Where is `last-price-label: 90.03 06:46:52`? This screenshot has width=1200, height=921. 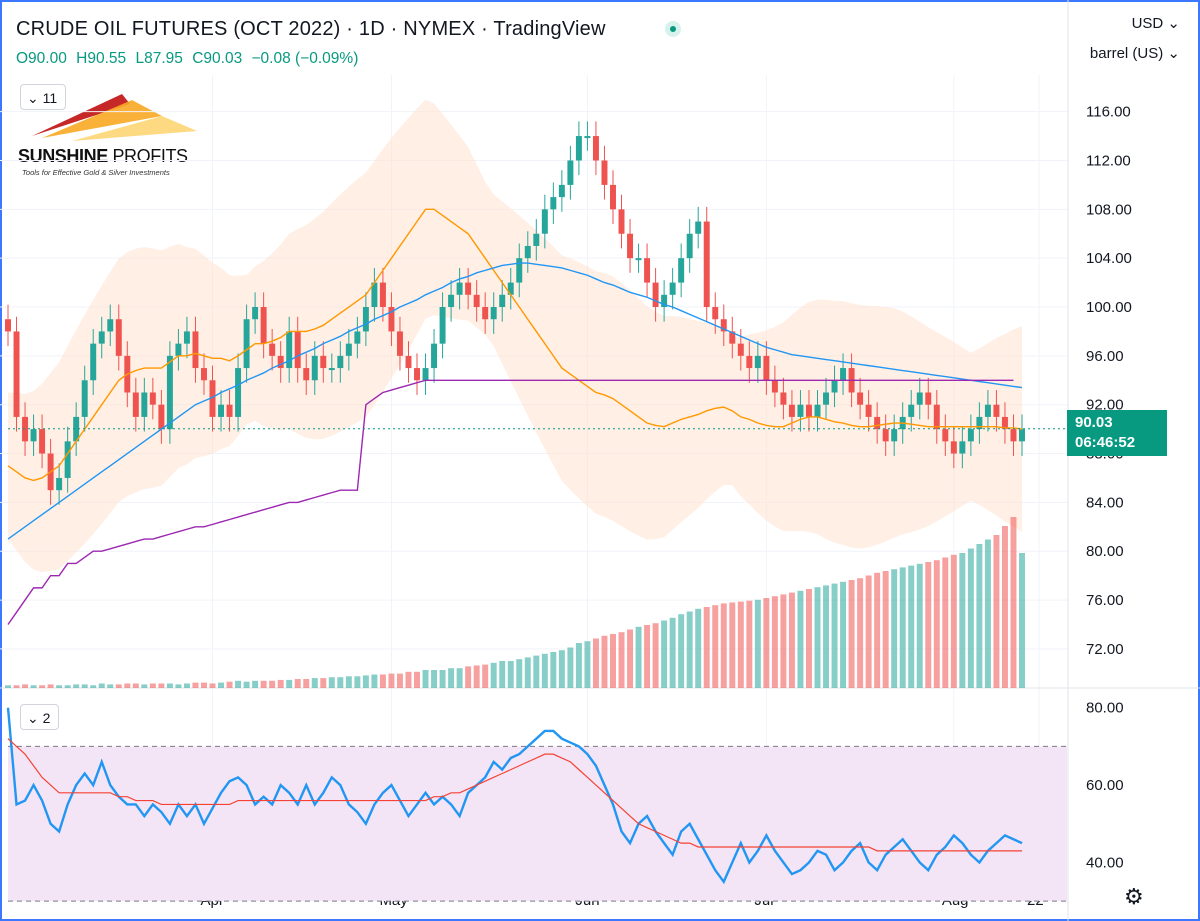 last-price-label: 90.03 06:46:52 is located at coordinates (1117, 433).